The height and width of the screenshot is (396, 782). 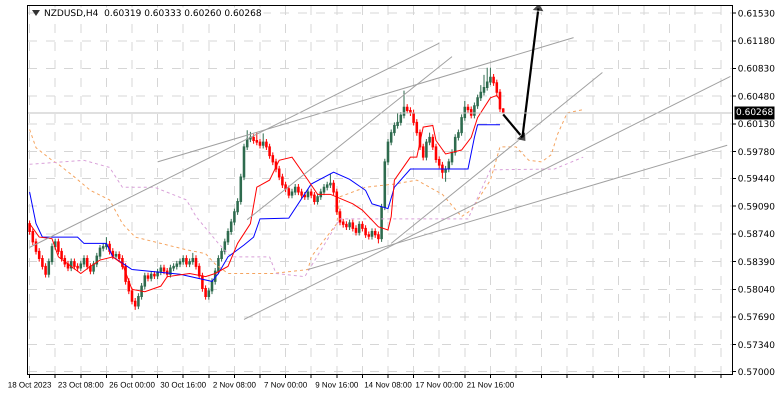 I want to click on y-tick-label: 0.57690, so click(x=757, y=318).